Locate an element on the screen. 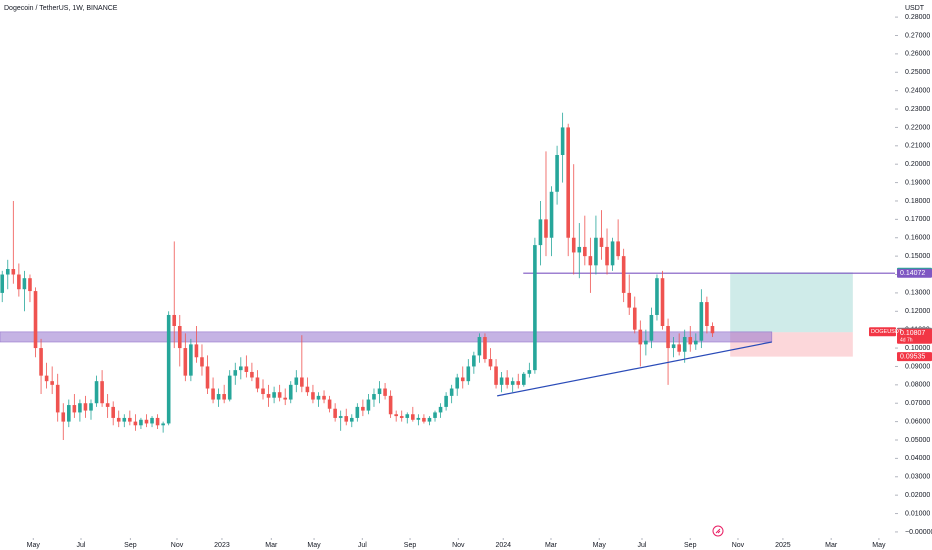 Image resolution: width=932 pixels, height=550 pixels. y-tick-label: 0.04000 is located at coordinates (917, 458).